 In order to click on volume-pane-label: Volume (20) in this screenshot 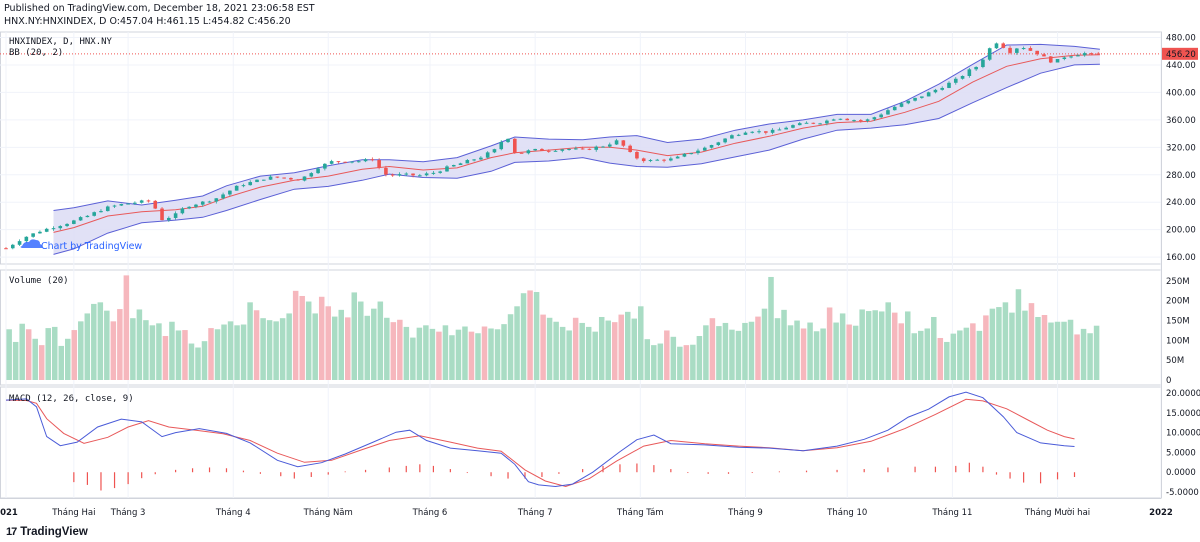, I will do `click(39, 281)`.